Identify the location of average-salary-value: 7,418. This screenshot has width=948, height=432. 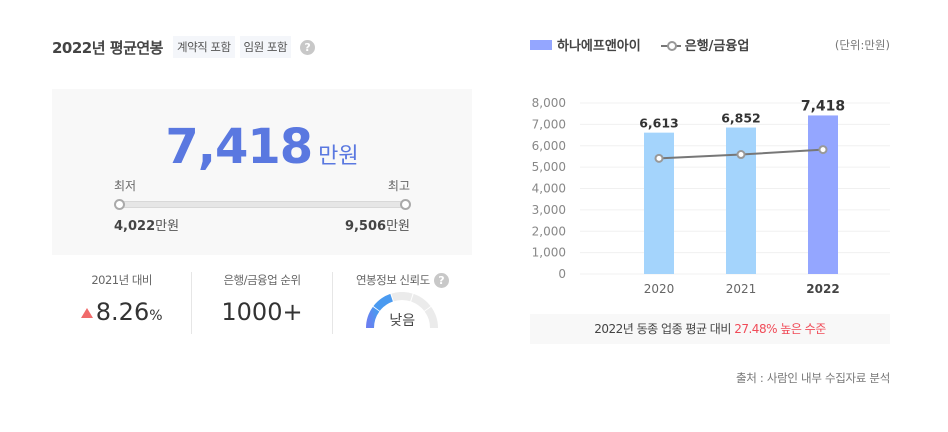
(239, 147).